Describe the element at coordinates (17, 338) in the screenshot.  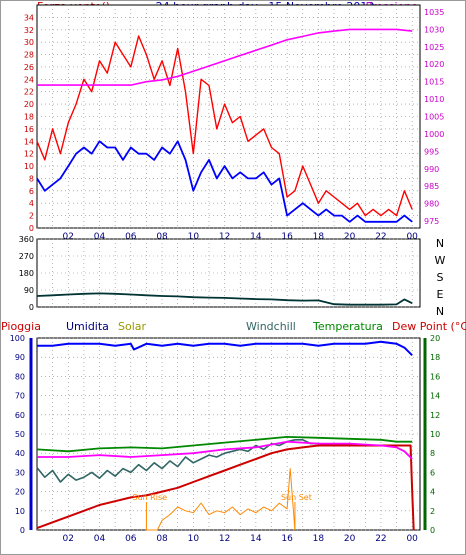
I see `humidity-tick-label: 100` at that location.